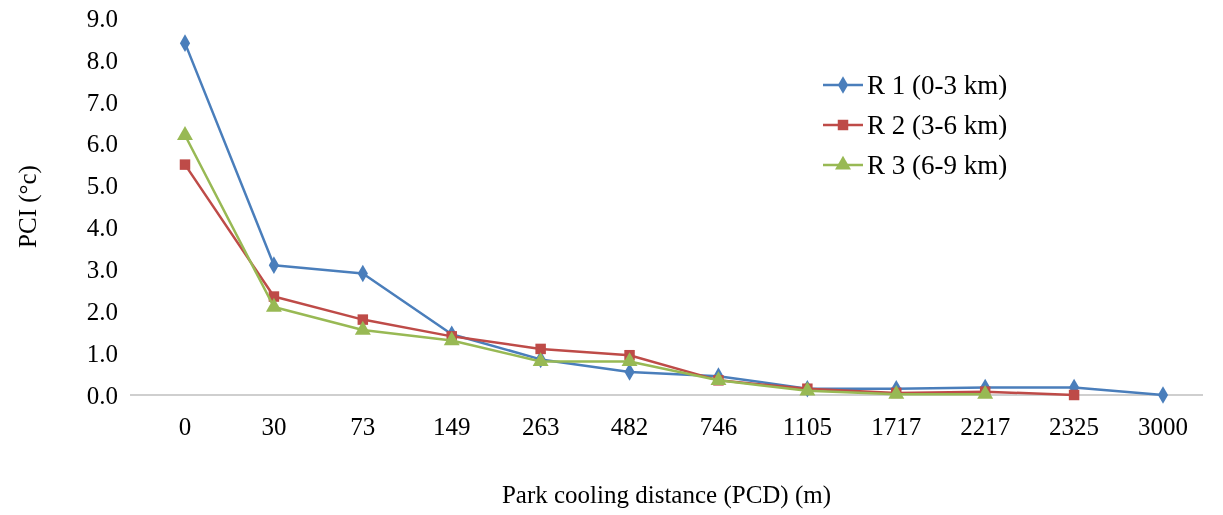 The image size is (1223, 515). I want to click on legend-label: R 2 (3-6 km), so click(937, 125).